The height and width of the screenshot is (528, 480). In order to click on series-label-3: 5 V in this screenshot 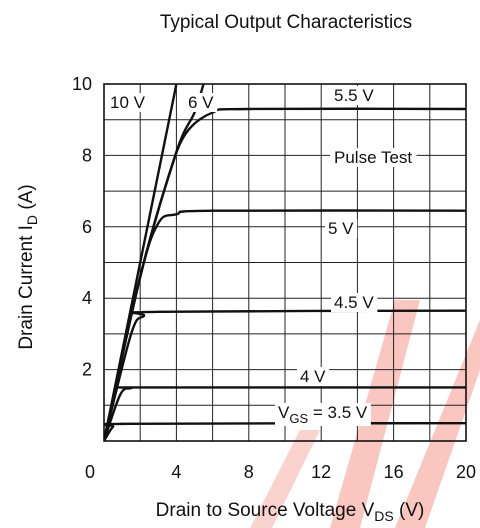, I will do `click(341, 228)`.